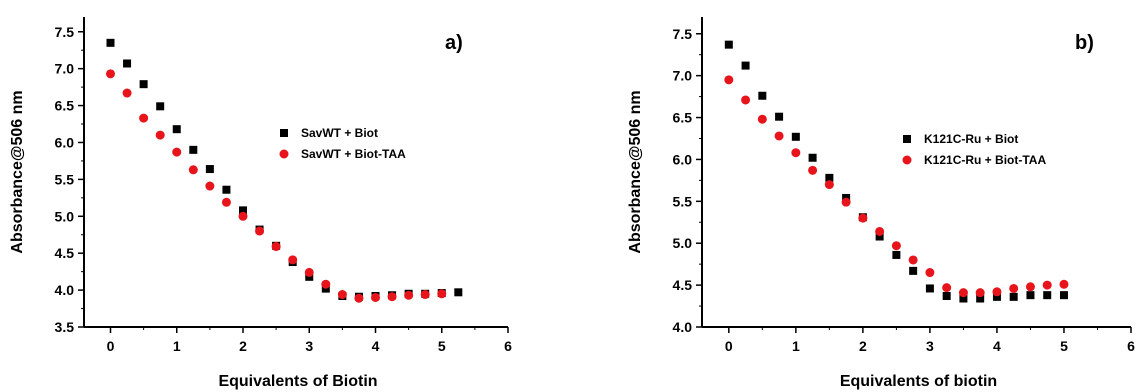 The width and height of the screenshot is (1135, 392). Describe the element at coordinates (339, 133) in the screenshot. I see `legend-label: SavWT + Biot` at that location.